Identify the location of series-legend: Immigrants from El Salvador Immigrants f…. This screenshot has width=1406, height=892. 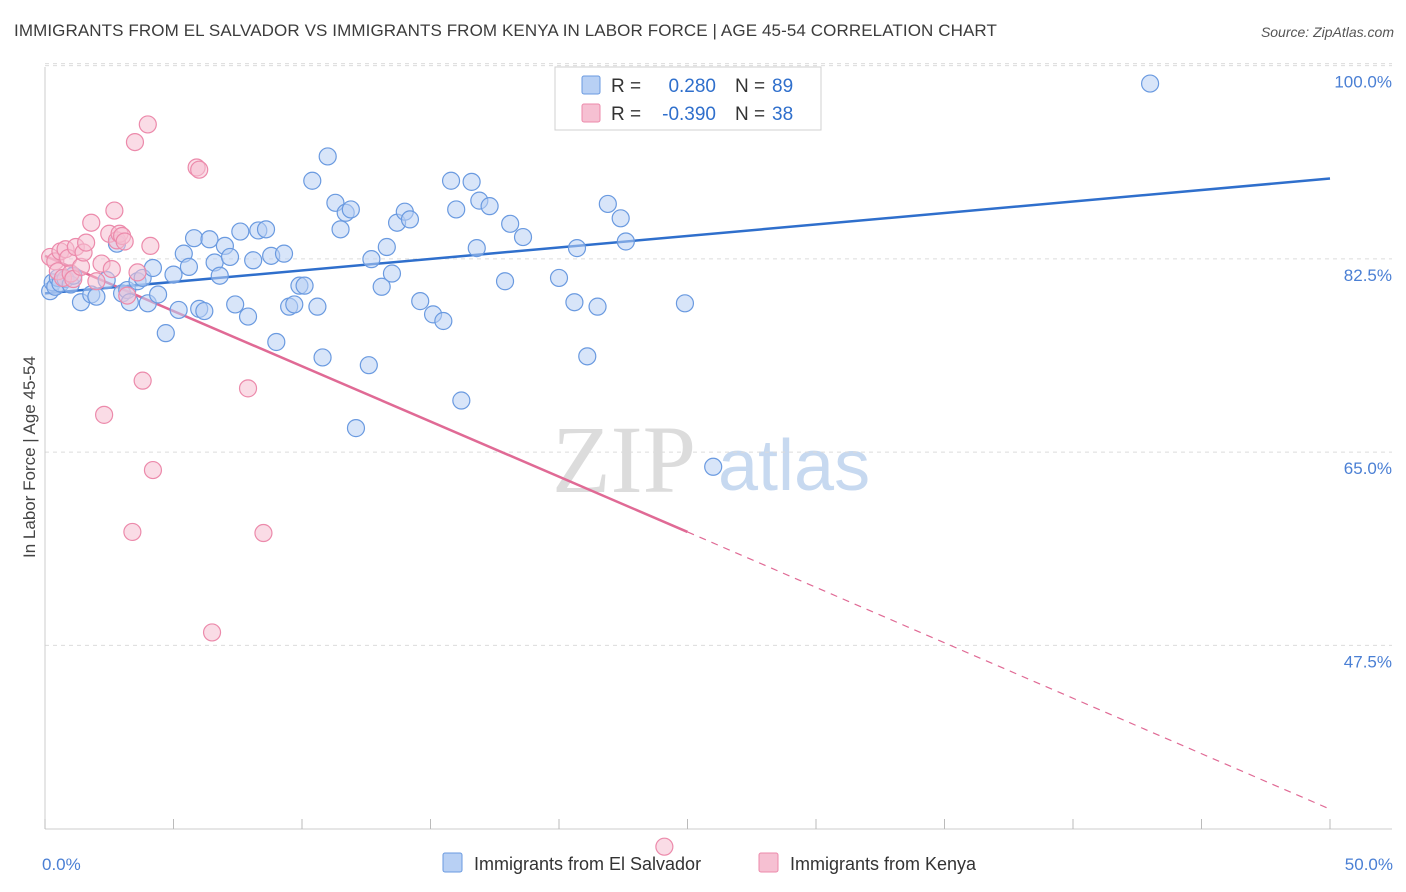
(709, 863).